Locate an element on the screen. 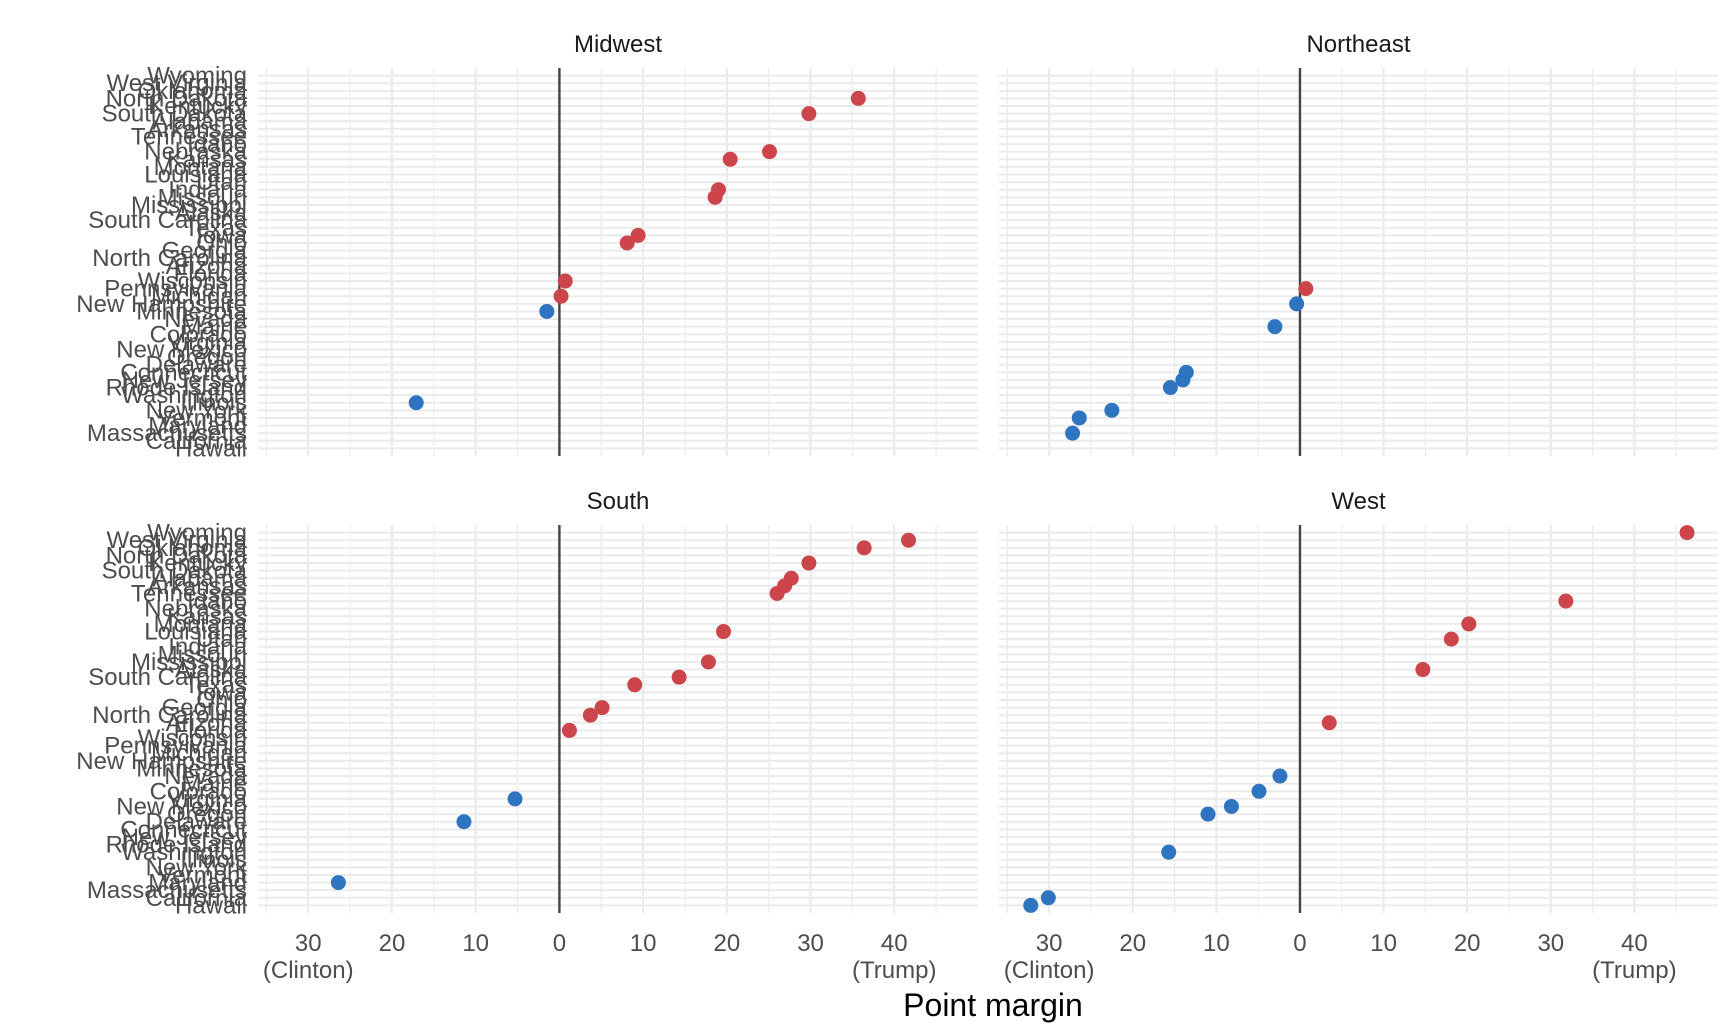 This screenshot has height=1036, width=1728. y-tick-label-louisiana: Louisiana is located at coordinates (195, 175).